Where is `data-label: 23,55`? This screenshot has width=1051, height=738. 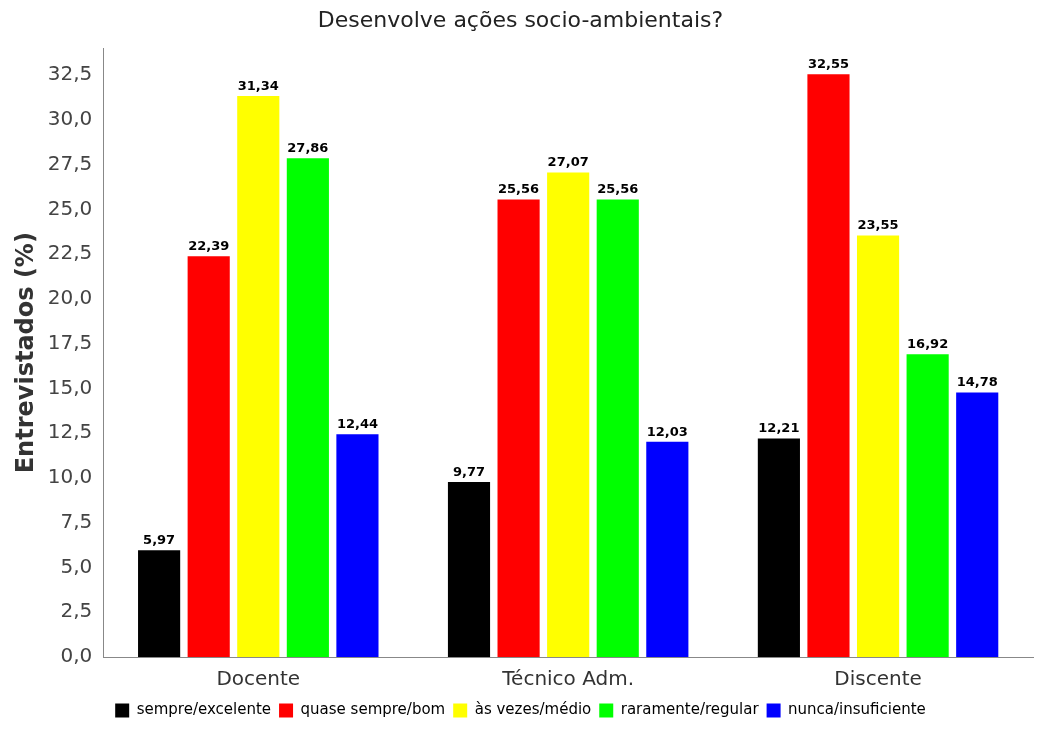 data-label: 23,55 is located at coordinates (878, 225).